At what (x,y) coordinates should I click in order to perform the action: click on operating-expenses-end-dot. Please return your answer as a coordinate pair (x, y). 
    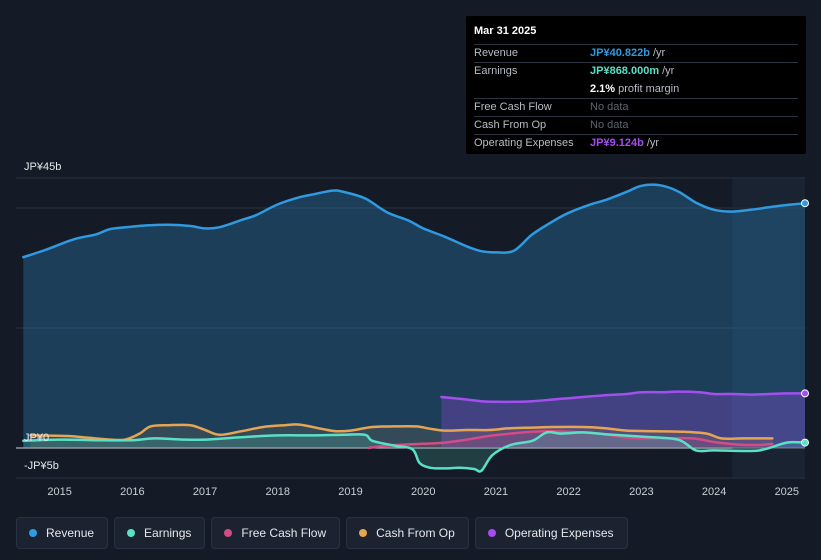
    Looking at the image, I should click on (805, 393).